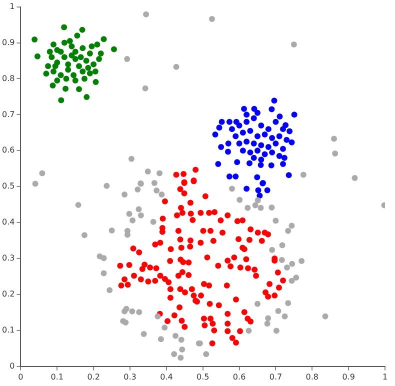  Describe the element at coordinates (385, 377) in the screenshot. I see `x-tick-label: 1` at that location.